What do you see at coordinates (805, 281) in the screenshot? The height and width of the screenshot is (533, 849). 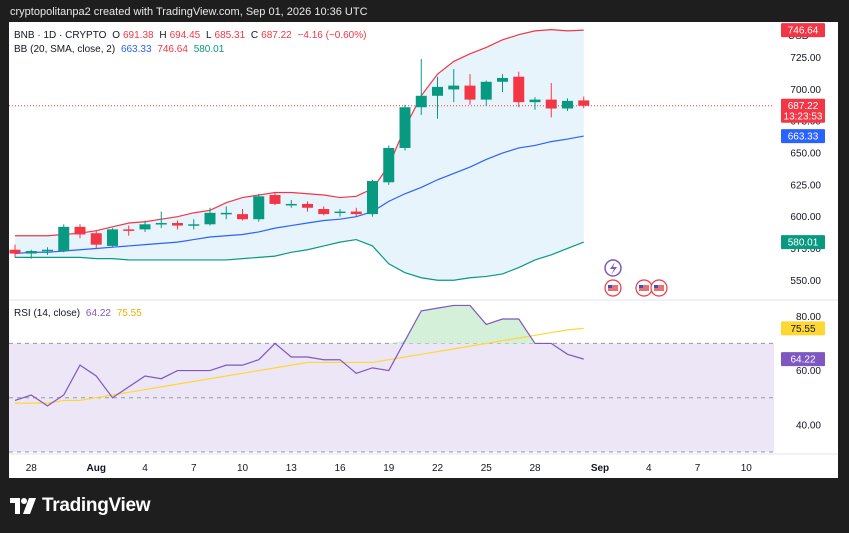 I see `price-tick-label: 550.00` at bounding box center [805, 281].